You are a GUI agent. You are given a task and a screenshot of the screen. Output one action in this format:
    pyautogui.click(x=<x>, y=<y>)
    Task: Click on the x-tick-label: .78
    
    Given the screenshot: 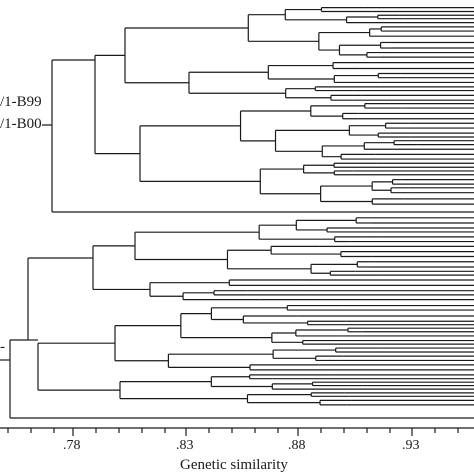 What is the action you would take?
    pyautogui.click(x=72, y=445)
    